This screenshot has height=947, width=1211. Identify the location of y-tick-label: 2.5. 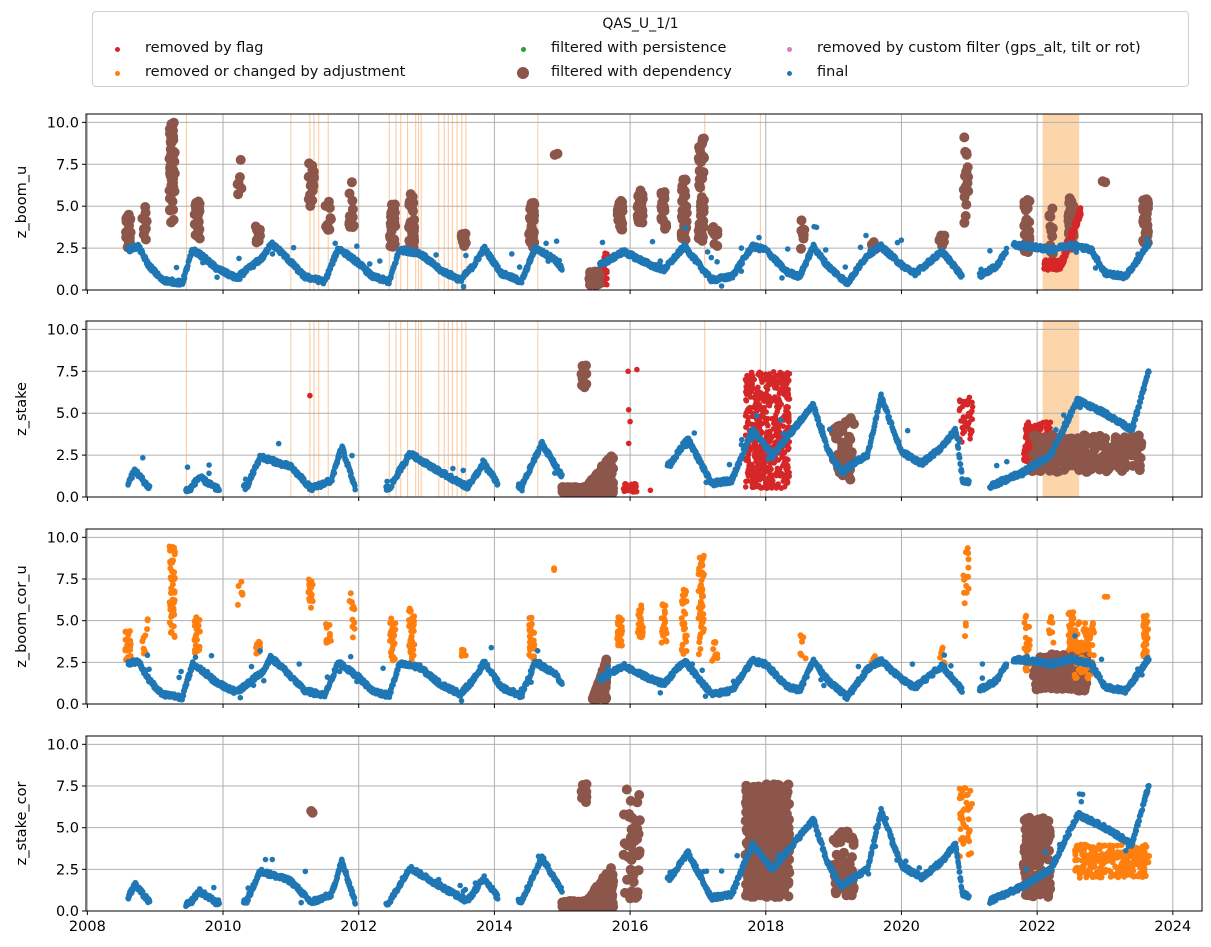
(67, 249).